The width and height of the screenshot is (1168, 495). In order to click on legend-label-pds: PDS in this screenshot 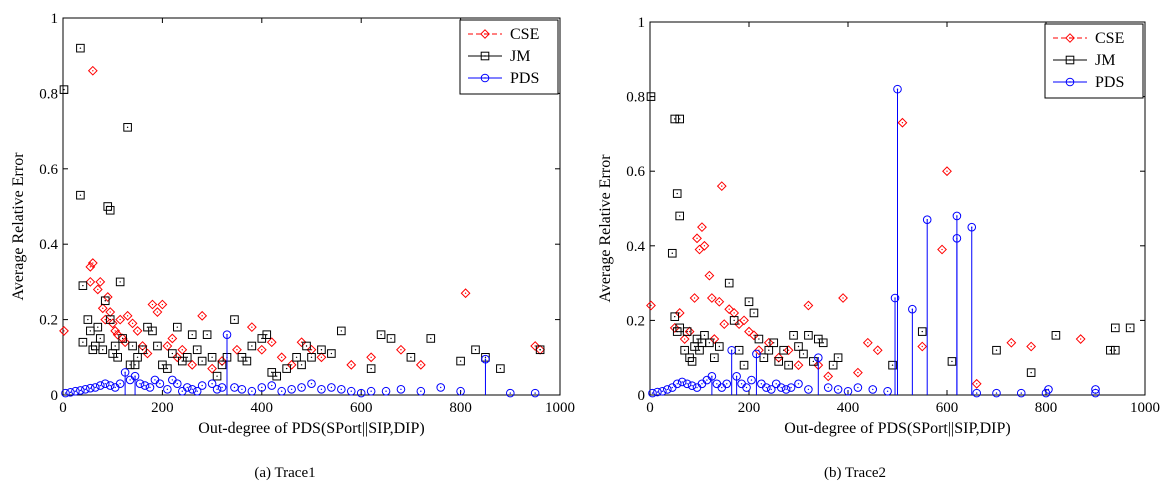, I will do `click(1109, 82)`.